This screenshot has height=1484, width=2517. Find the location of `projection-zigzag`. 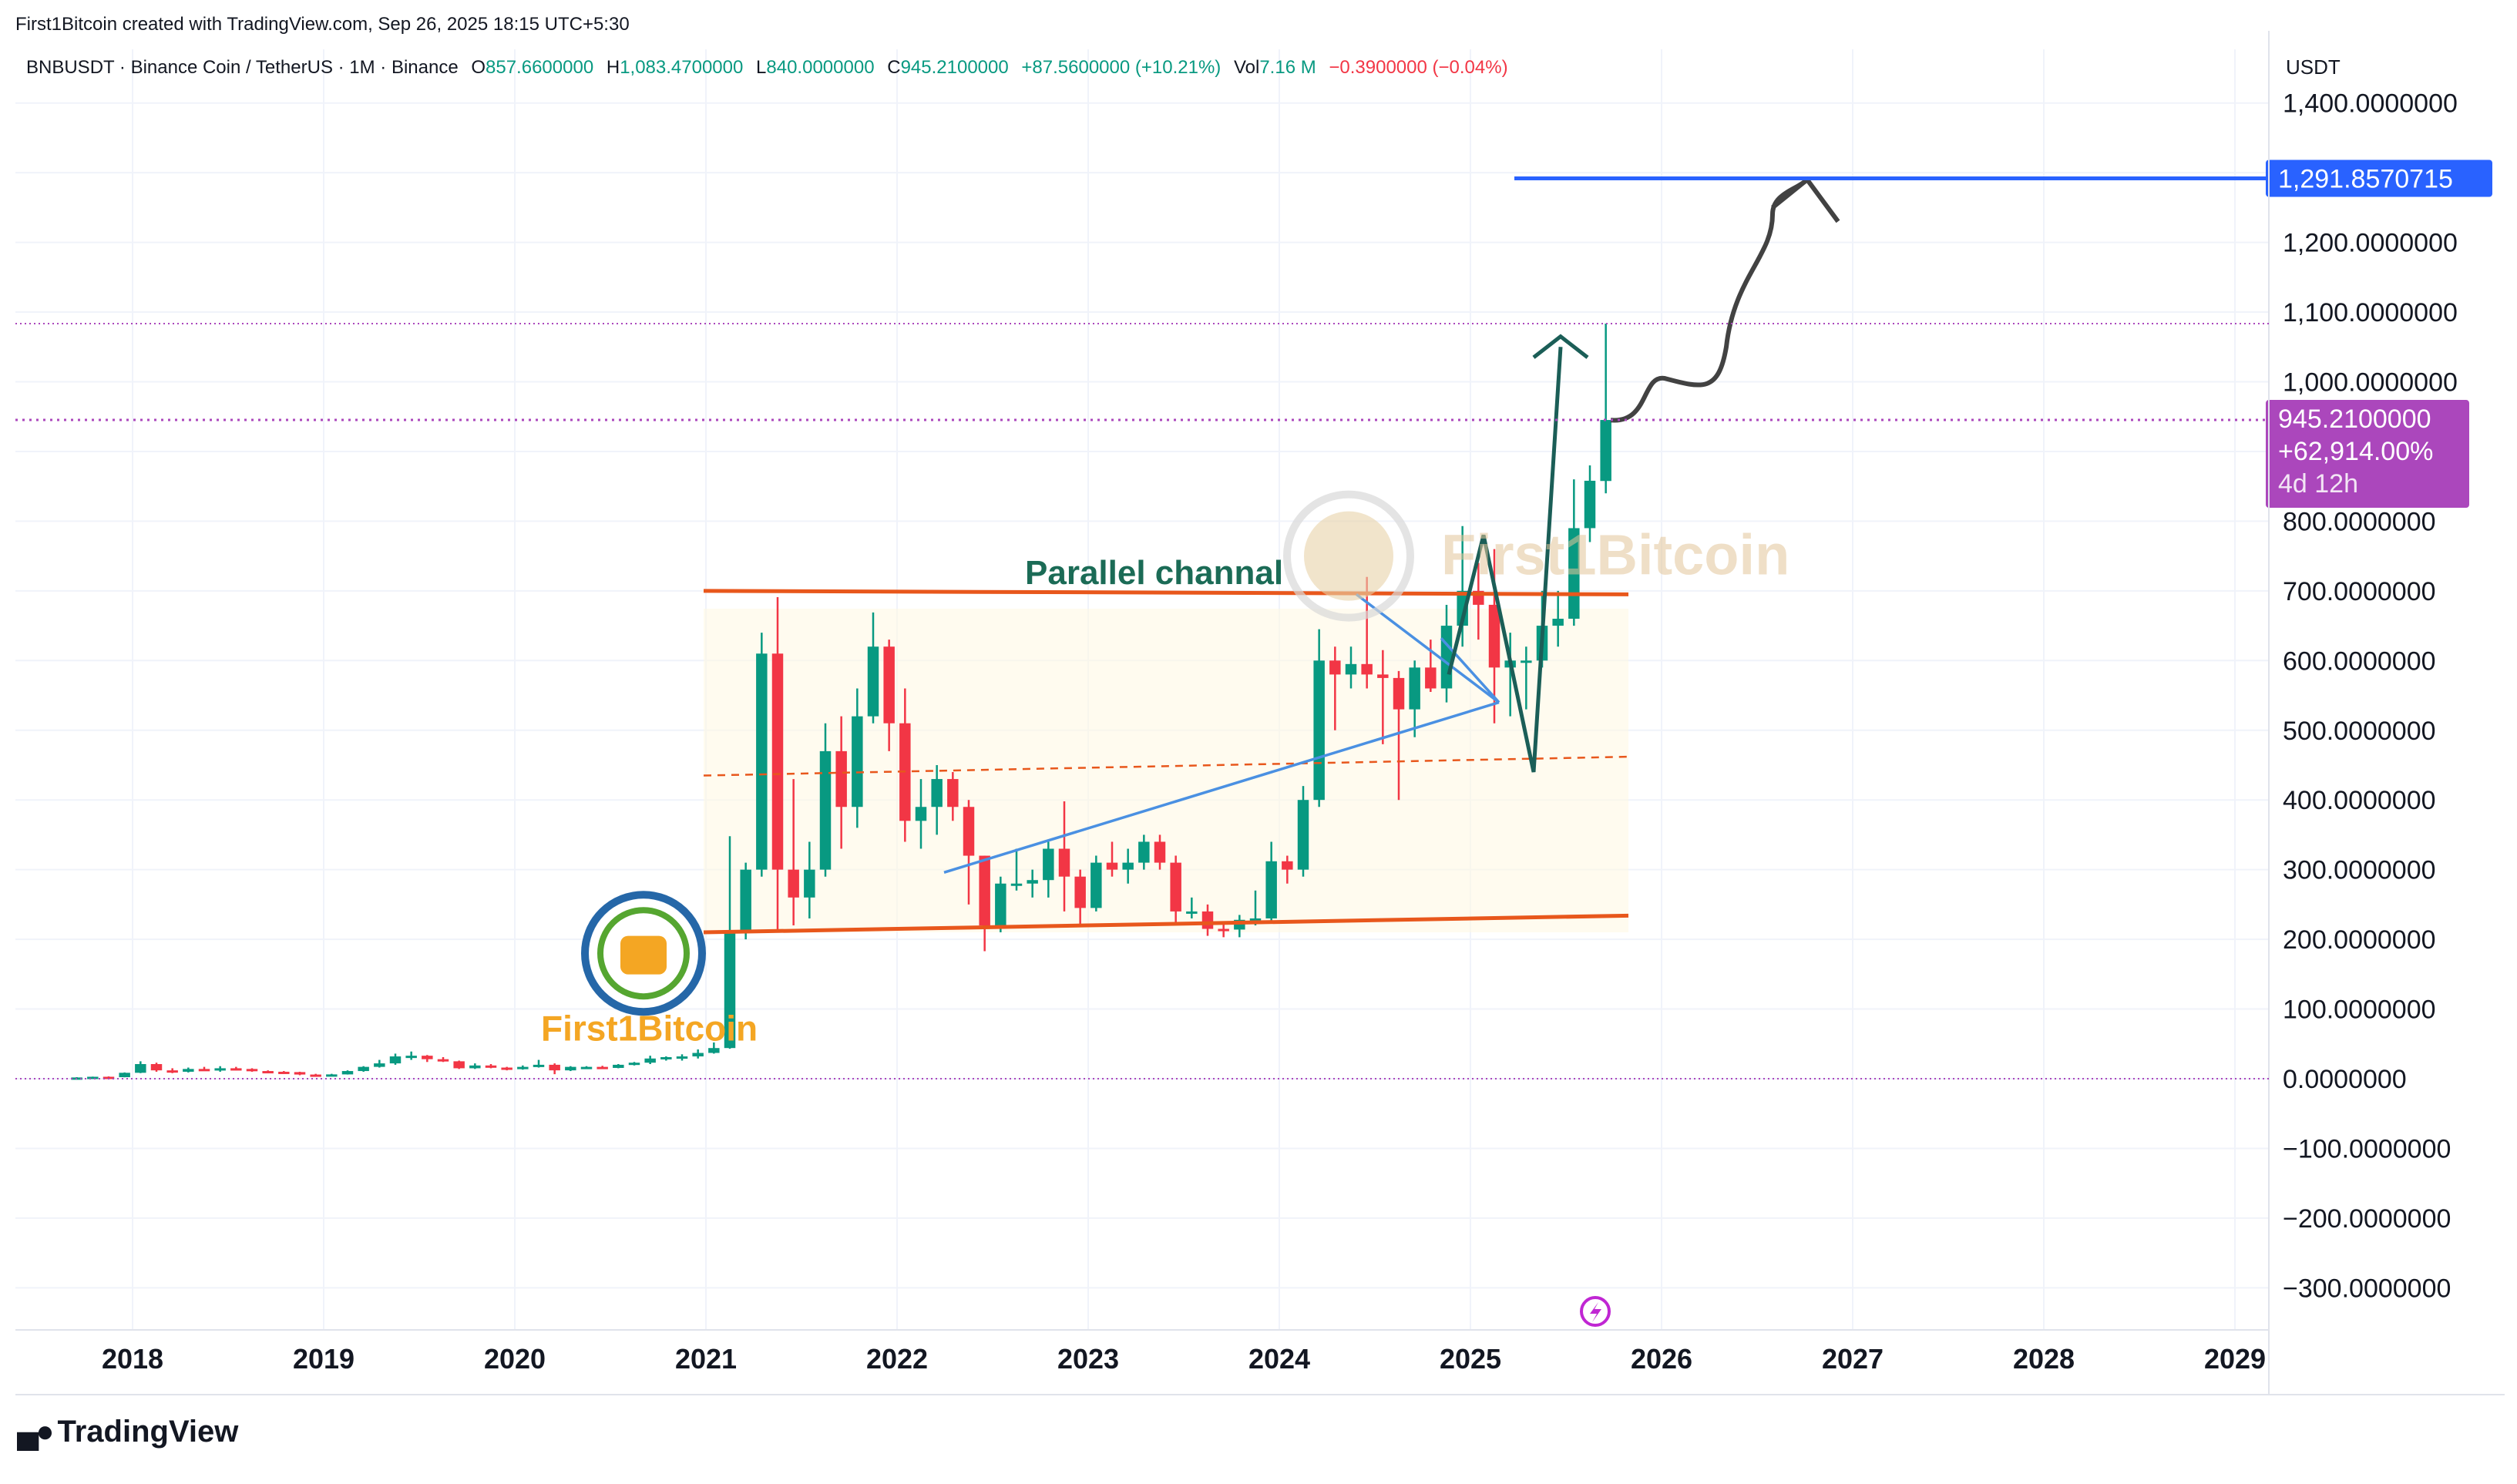

projection-zigzag is located at coordinates (1505, 560).